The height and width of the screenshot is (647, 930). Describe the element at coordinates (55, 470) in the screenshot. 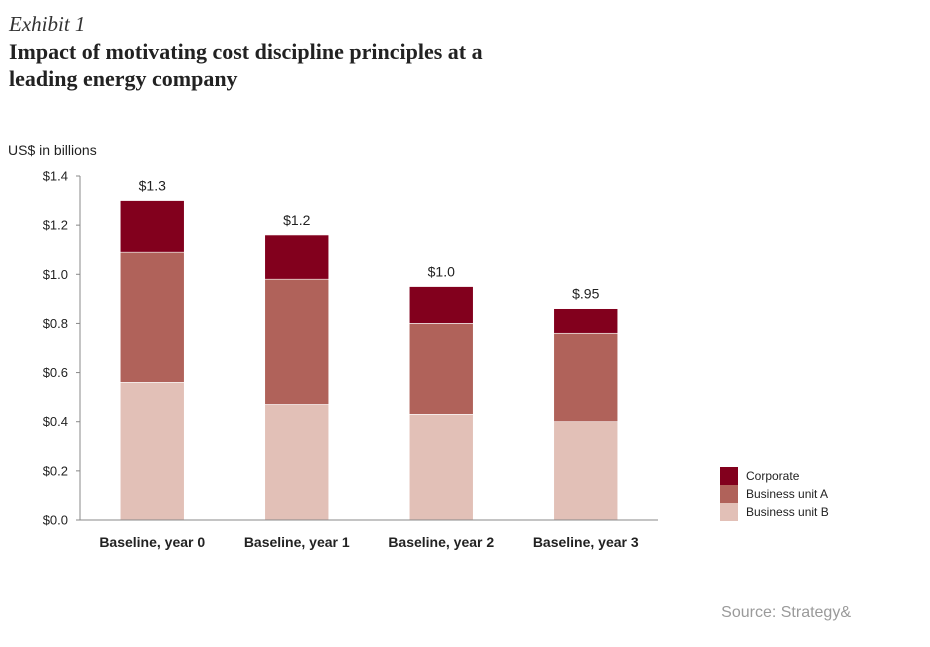

I see `y-tick-label: $0.2` at that location.